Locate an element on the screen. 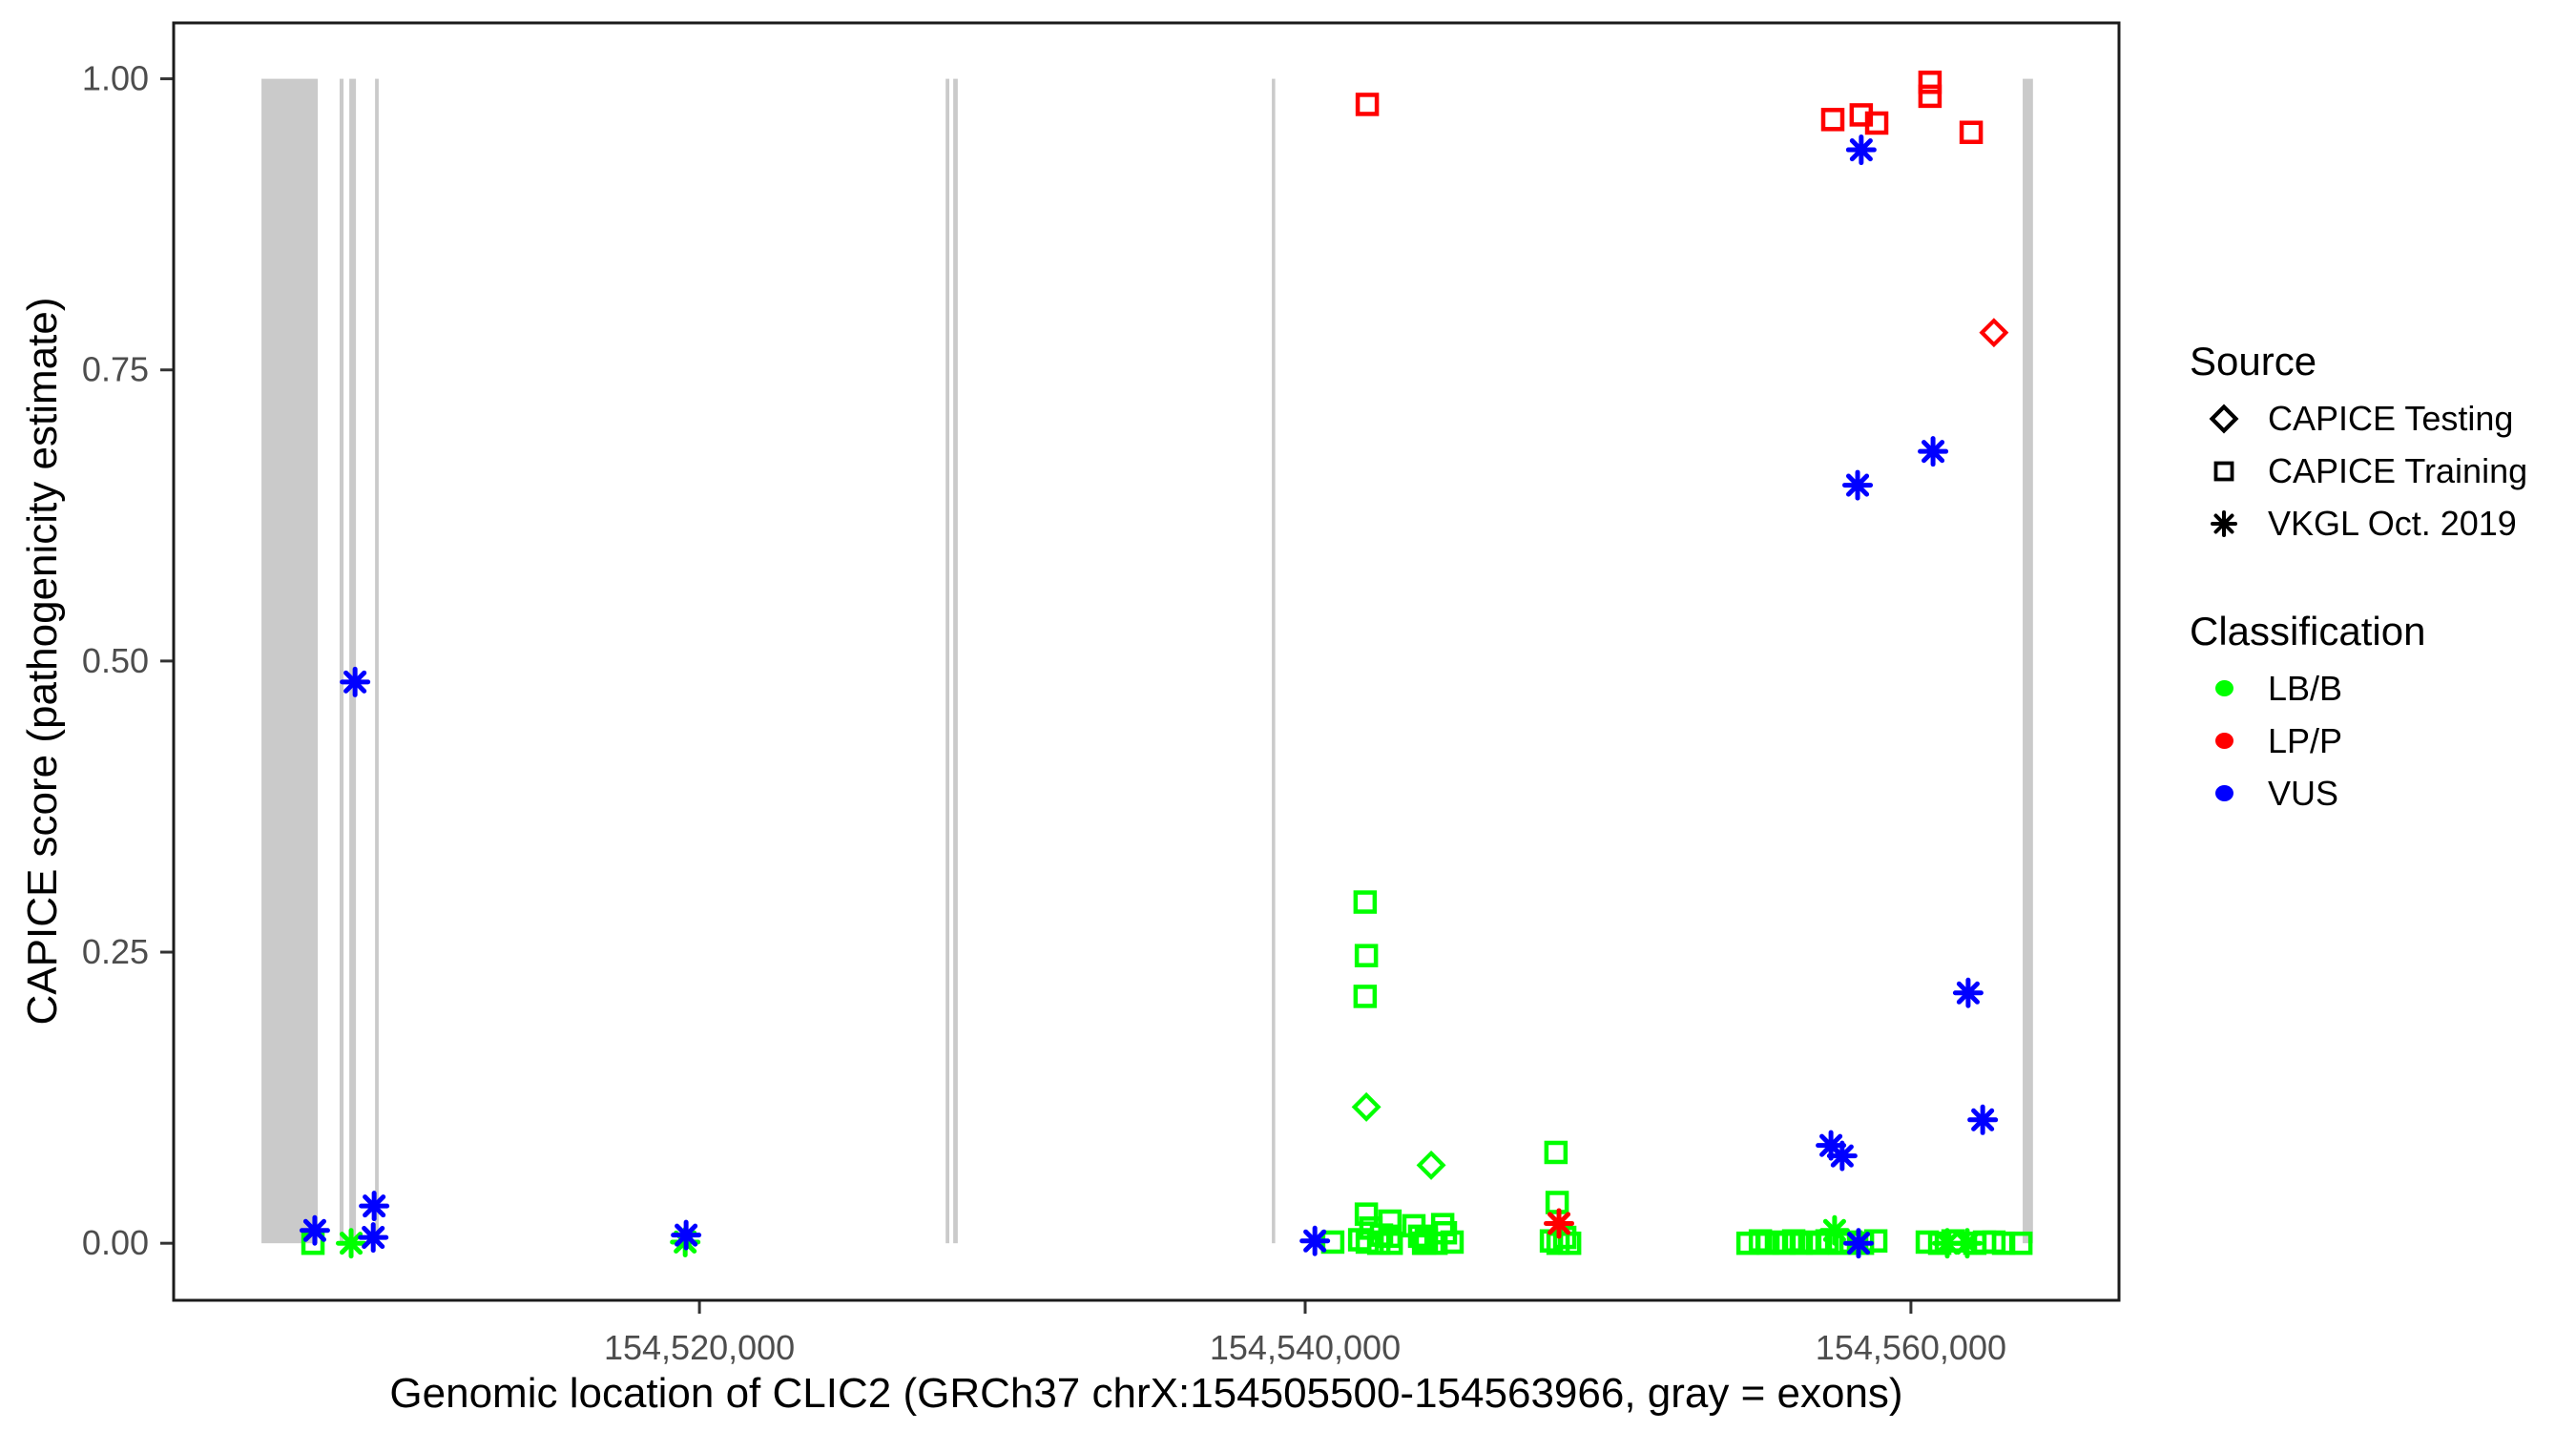 The image size is (2576, 1431). x-tick-label: 154,520,000 is located at coordinates (699, 1347).